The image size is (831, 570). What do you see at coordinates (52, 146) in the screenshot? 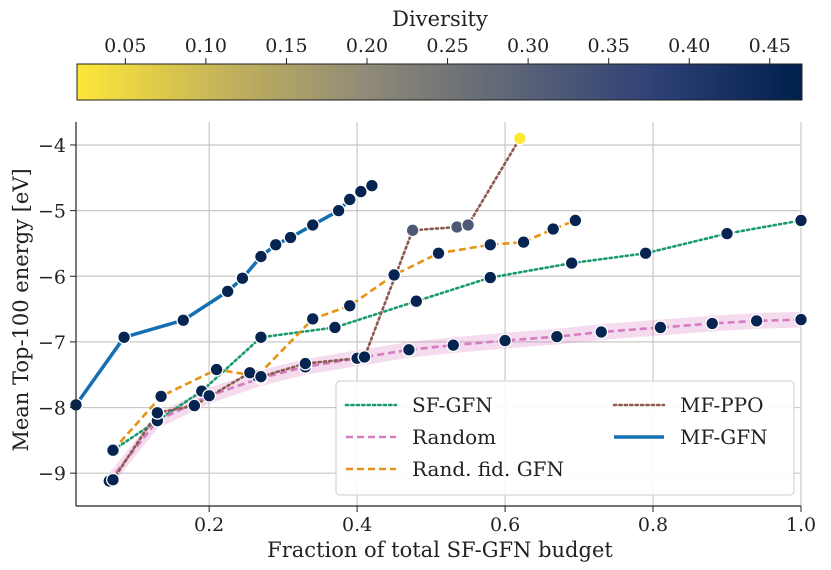
I see `y-tick-label: −4` at bounding box center [52, 146].